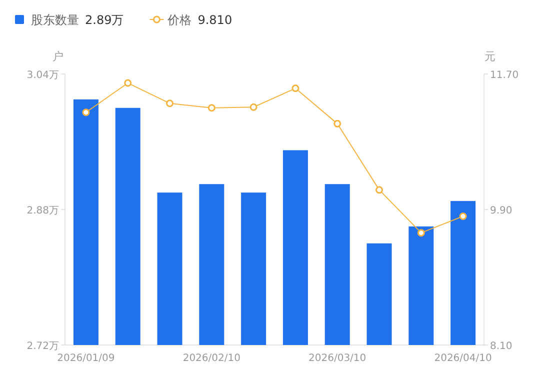  What do you see at coordinates (463, 358) in the screenshot?
I see `x-tick-label: 2026/04/10` at bounding box center [463, 358].